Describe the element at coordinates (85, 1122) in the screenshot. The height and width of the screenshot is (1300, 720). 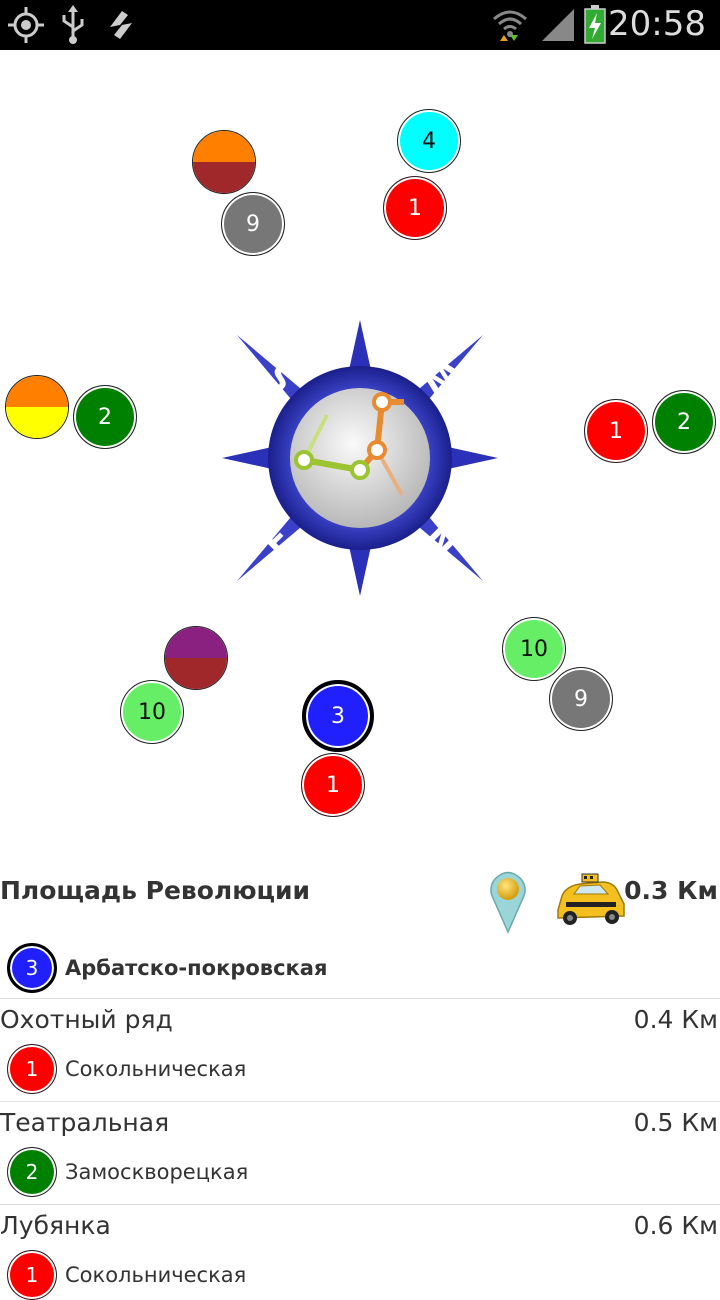
I see `station-name: Театральная` at that location.